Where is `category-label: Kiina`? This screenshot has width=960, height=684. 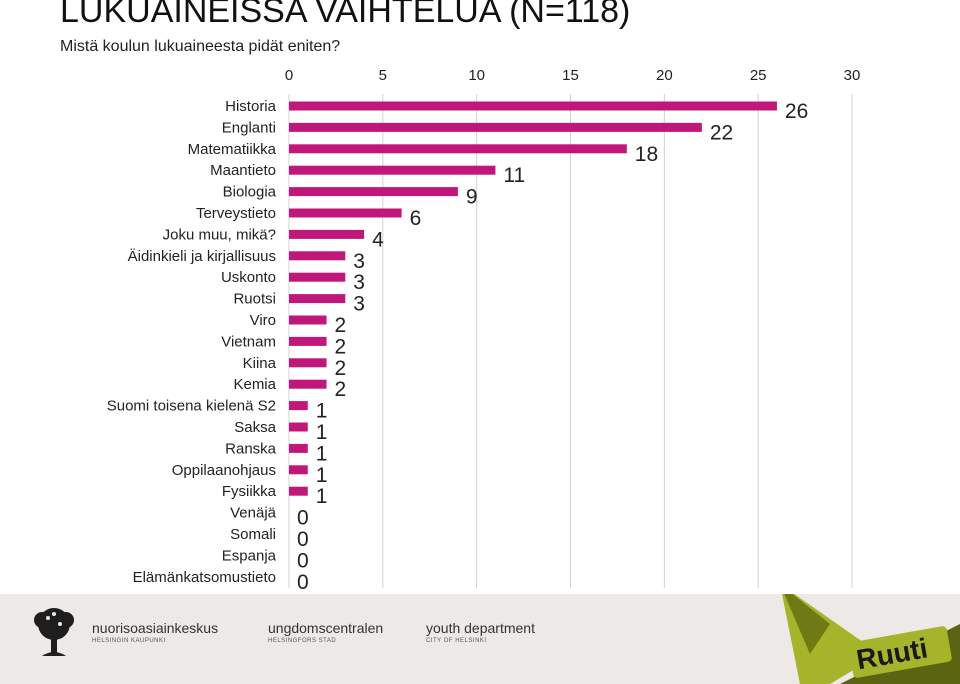 category-label: Kiina is located at coordinates (260, 363).